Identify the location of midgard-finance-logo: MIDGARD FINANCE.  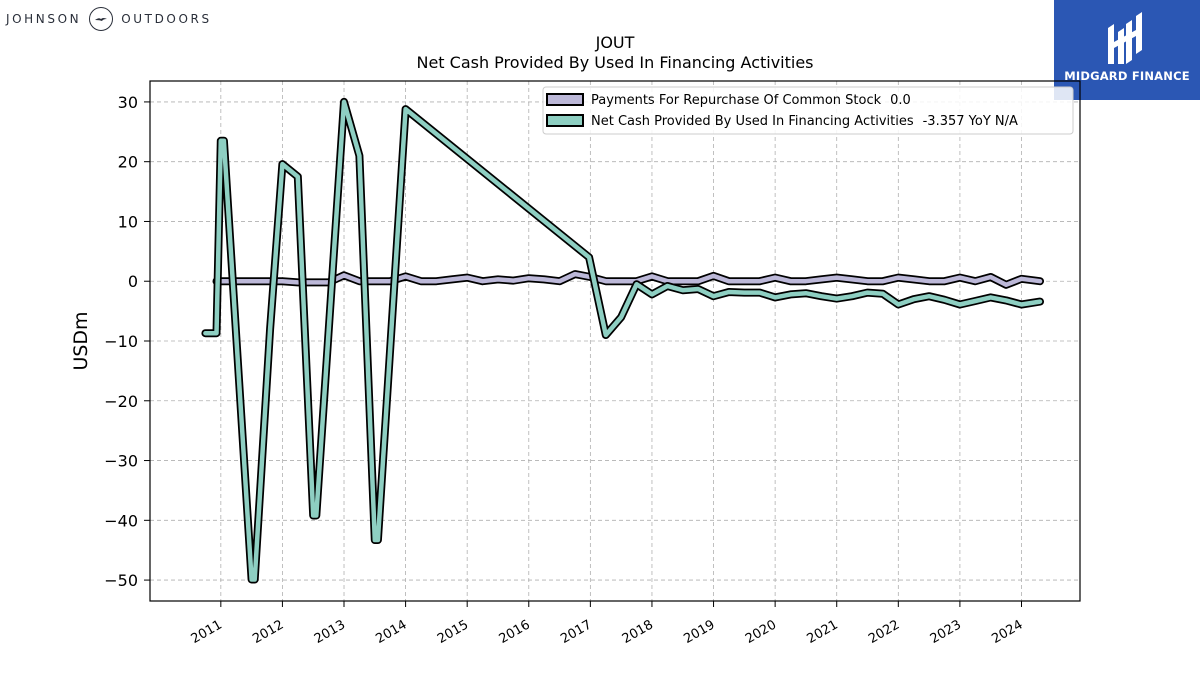
(1127, 50).